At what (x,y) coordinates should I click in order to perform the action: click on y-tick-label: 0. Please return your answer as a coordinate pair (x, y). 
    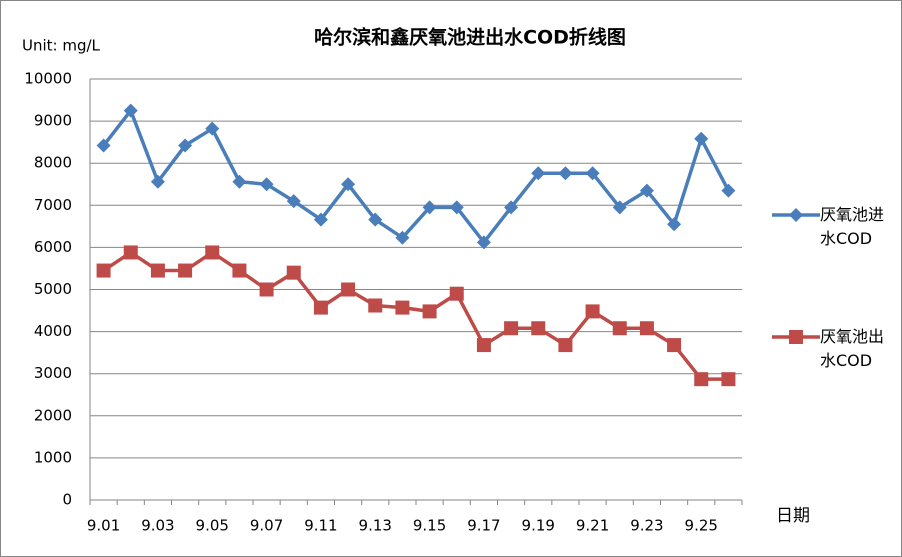
    Looking at the image, I should click on (67, 500).